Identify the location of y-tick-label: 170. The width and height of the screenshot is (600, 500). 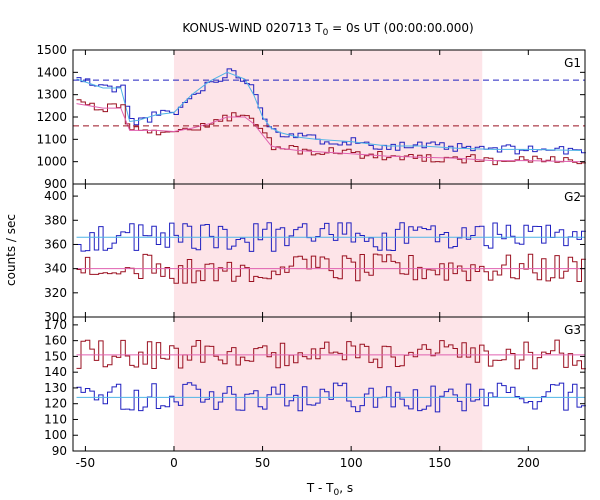
(55, 325).